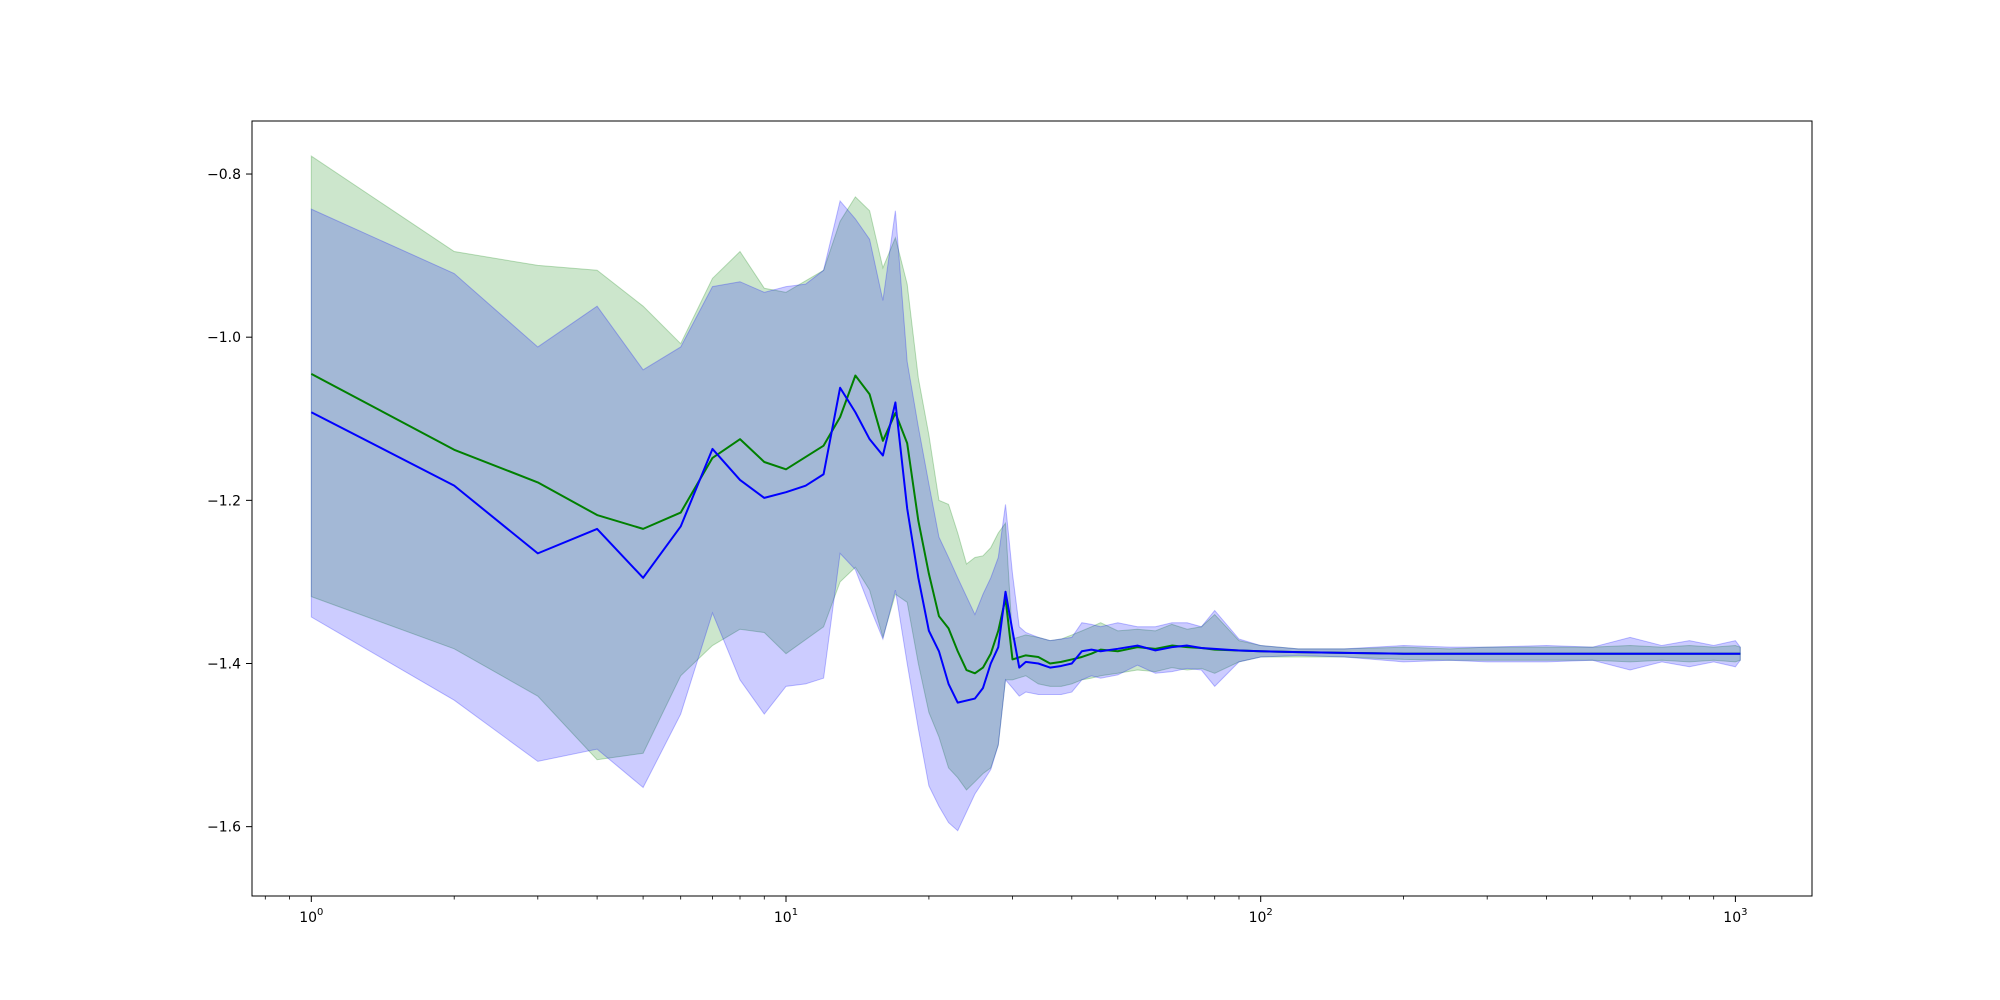  I want to click on x-tick-label-0: 10⁰, so click(311, 916).